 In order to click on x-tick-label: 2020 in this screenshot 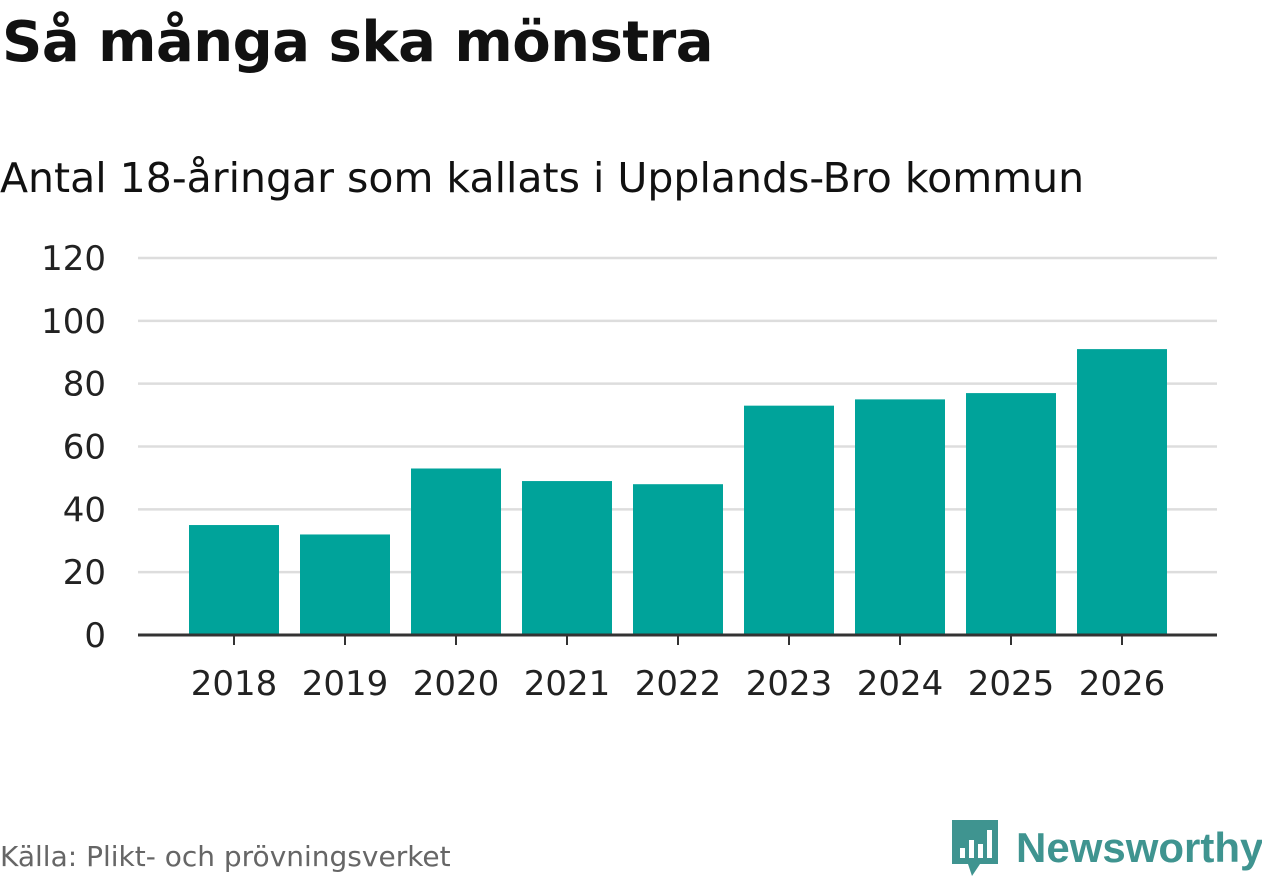, I will do `click(456, 684)`.